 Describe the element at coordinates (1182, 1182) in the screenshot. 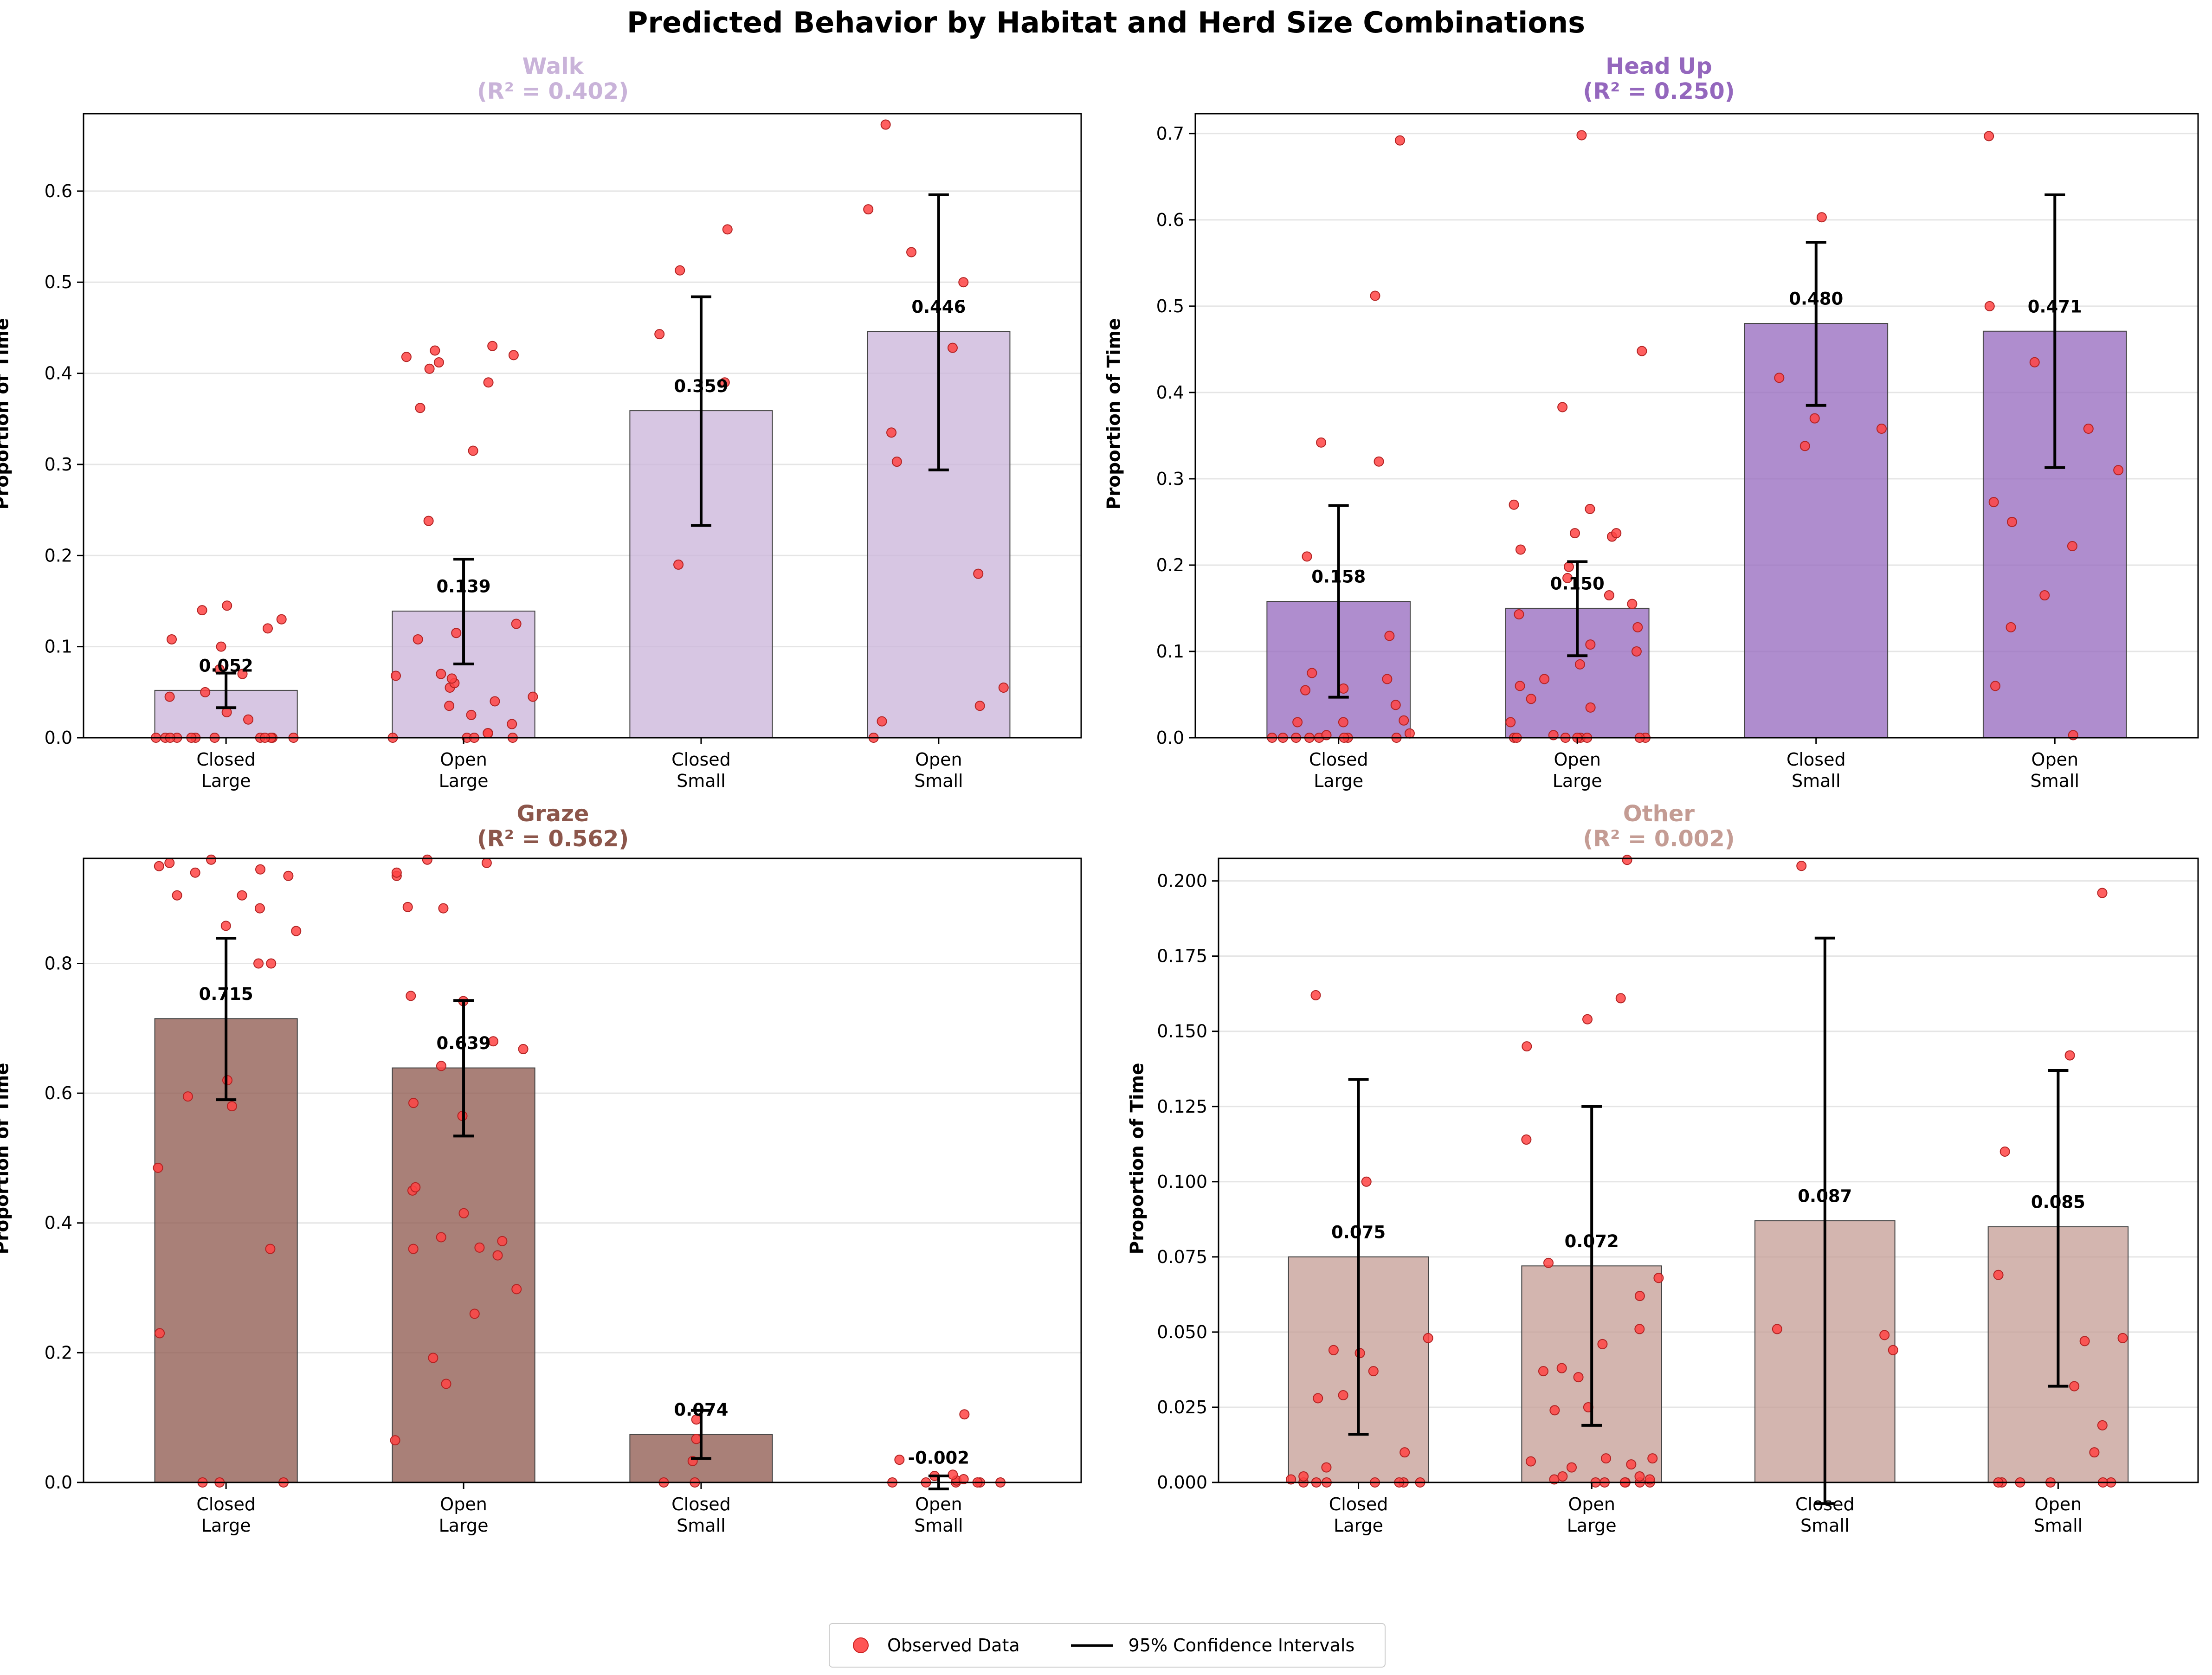

I see `y-tick-label: 0.100` at that location.